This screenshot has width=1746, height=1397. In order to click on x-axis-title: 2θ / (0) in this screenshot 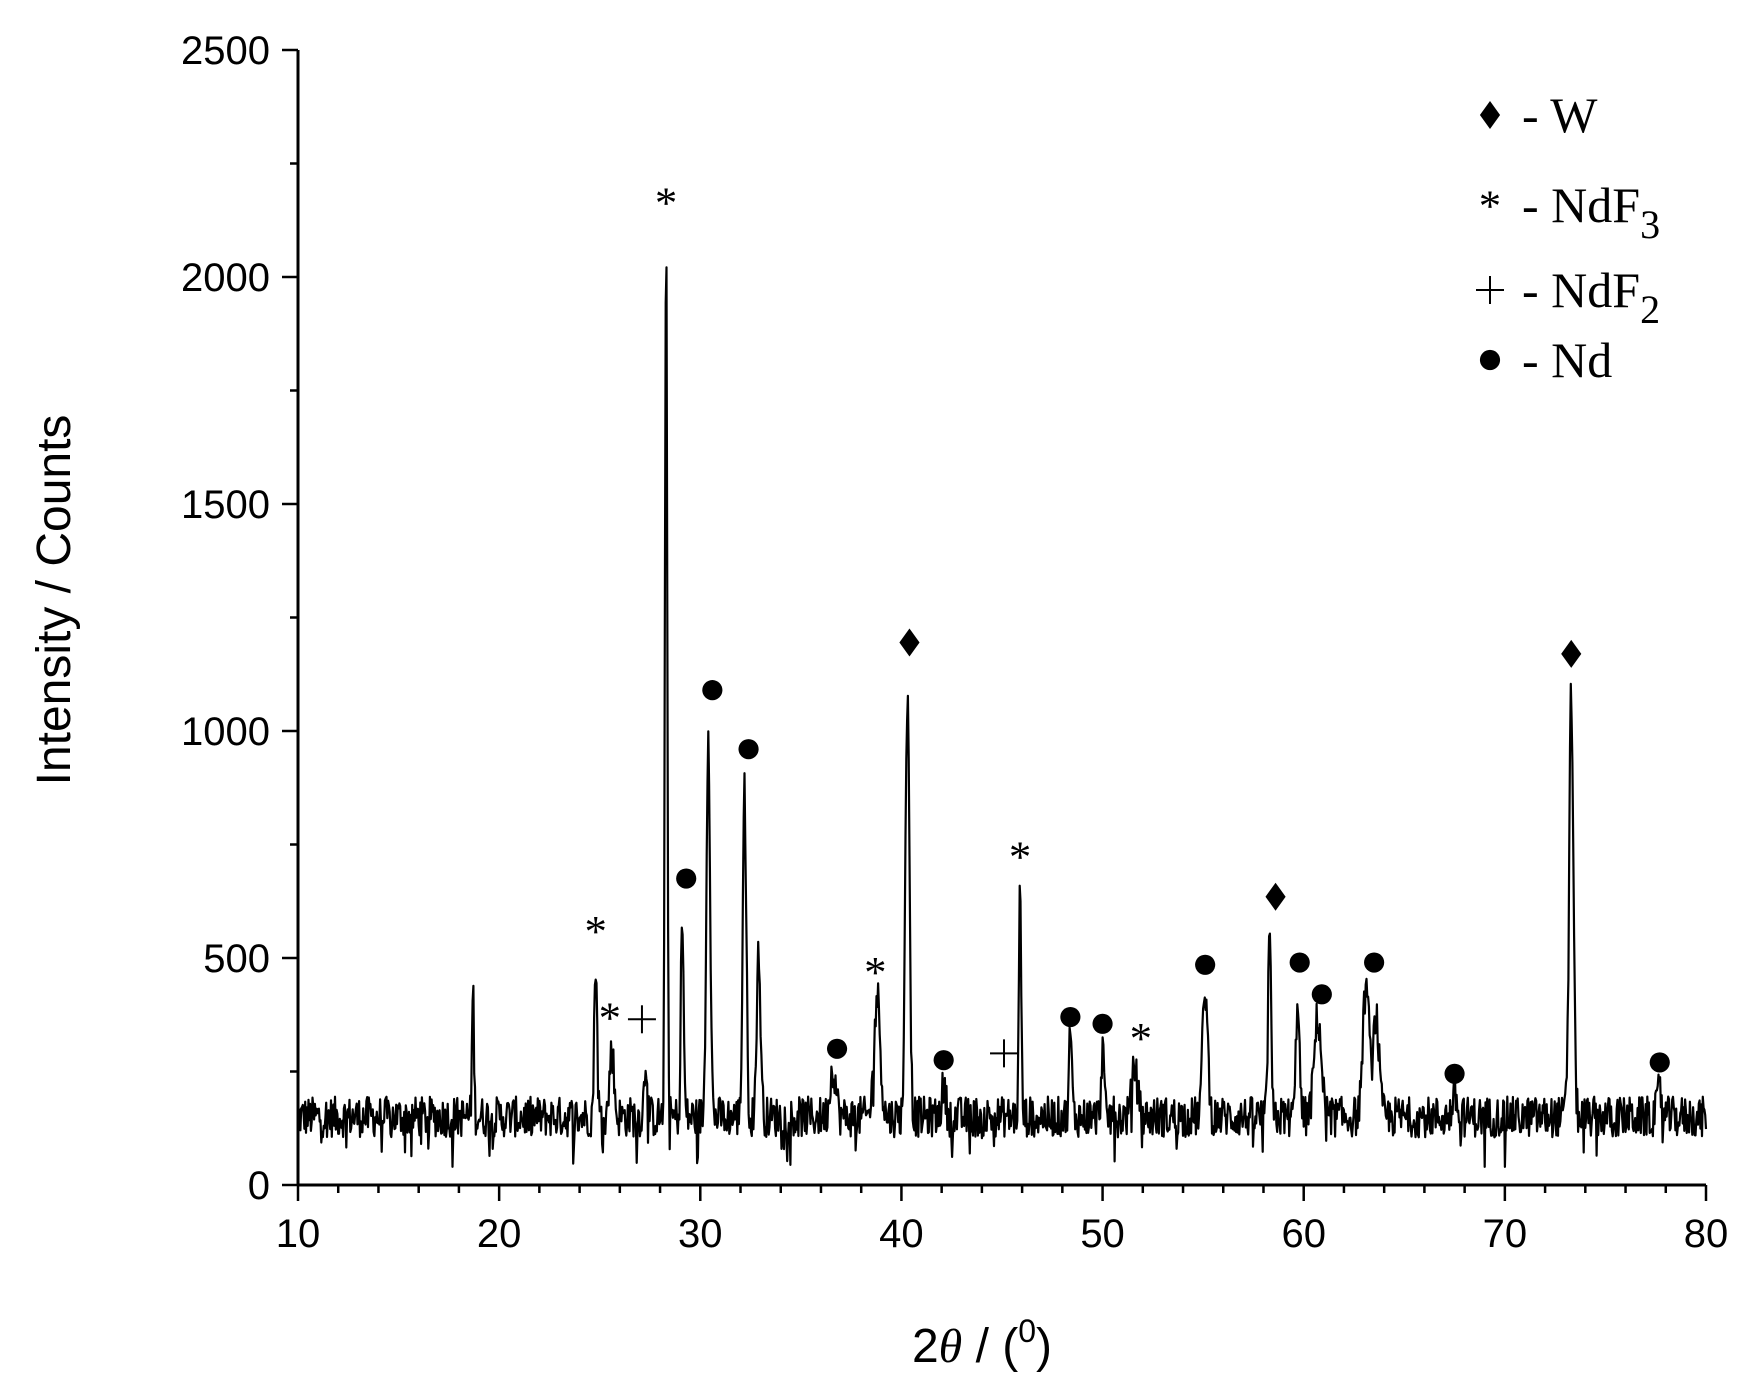, I will do `click(982, 1343)`.